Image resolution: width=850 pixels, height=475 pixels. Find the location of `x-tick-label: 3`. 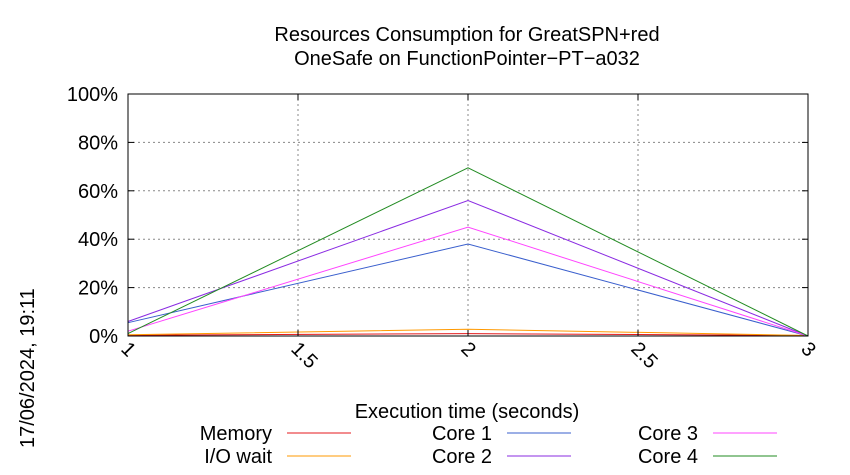

x-tick-label: 3 is located at coordinates (807, 349).